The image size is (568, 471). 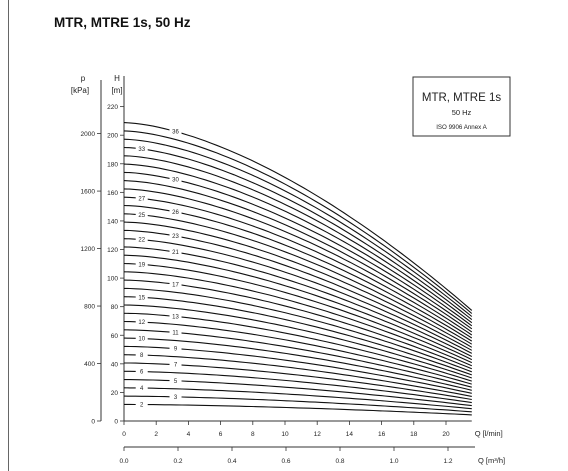 I want to click on q-m3h-axis-tick-label: 0.8, so click(x=339, y=461).